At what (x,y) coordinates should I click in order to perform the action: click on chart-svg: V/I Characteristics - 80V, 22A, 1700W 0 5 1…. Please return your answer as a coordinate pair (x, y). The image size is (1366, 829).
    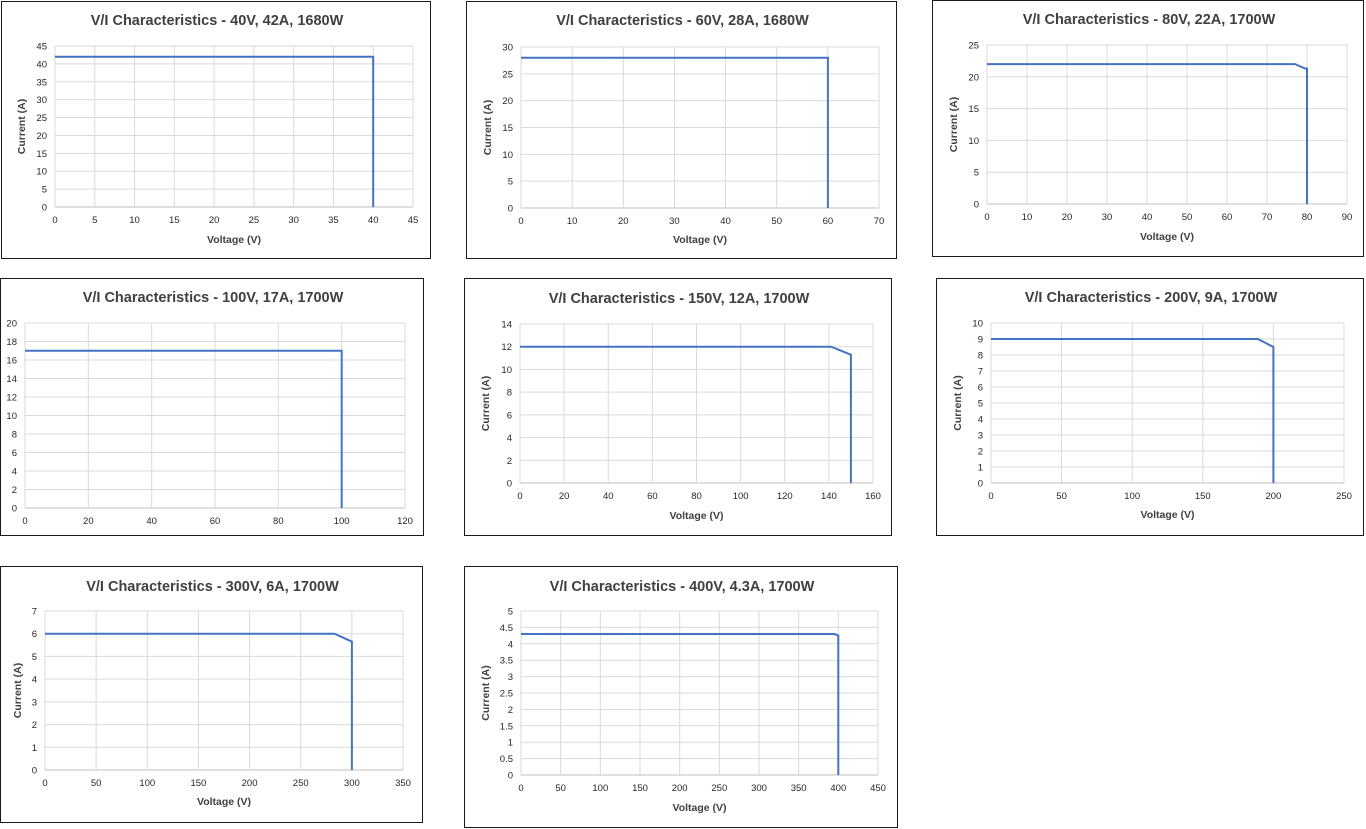
    Looking at the image, I should click on (1150, 127).